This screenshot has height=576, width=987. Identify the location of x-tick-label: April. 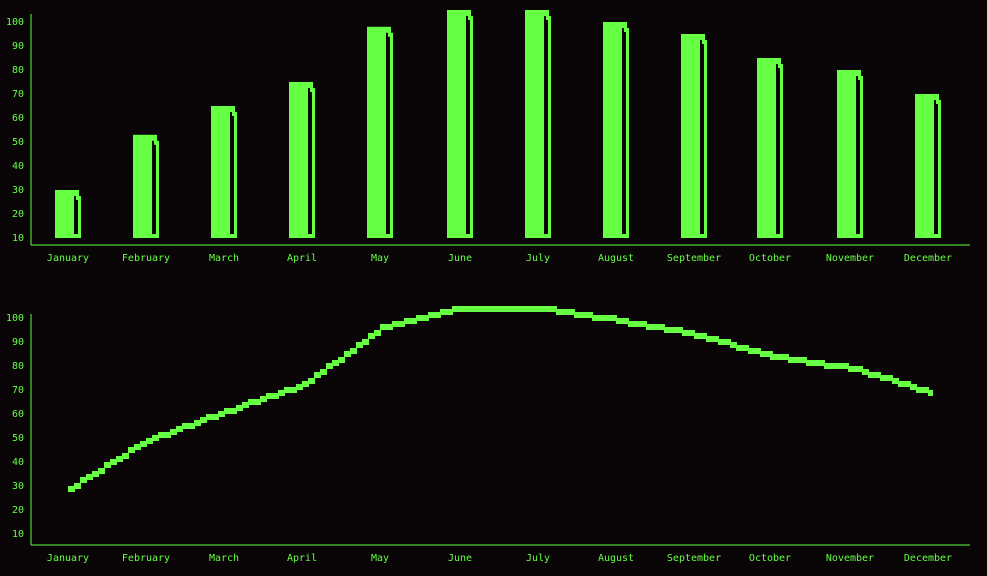
(302, 258).